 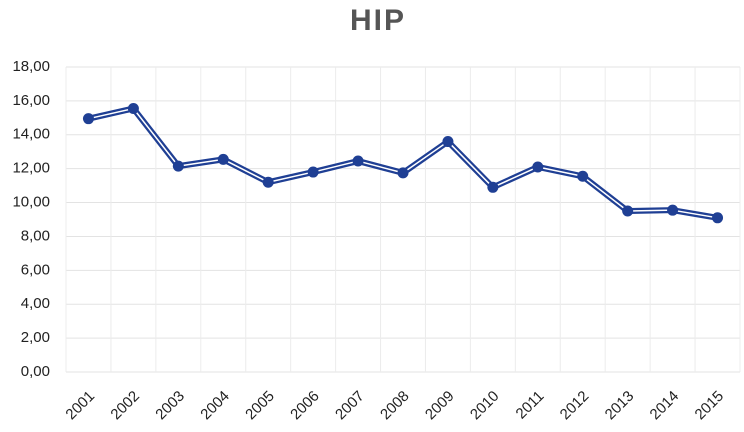 I want to click on y-tick-label: 16,00, so click(x=31, y=100).